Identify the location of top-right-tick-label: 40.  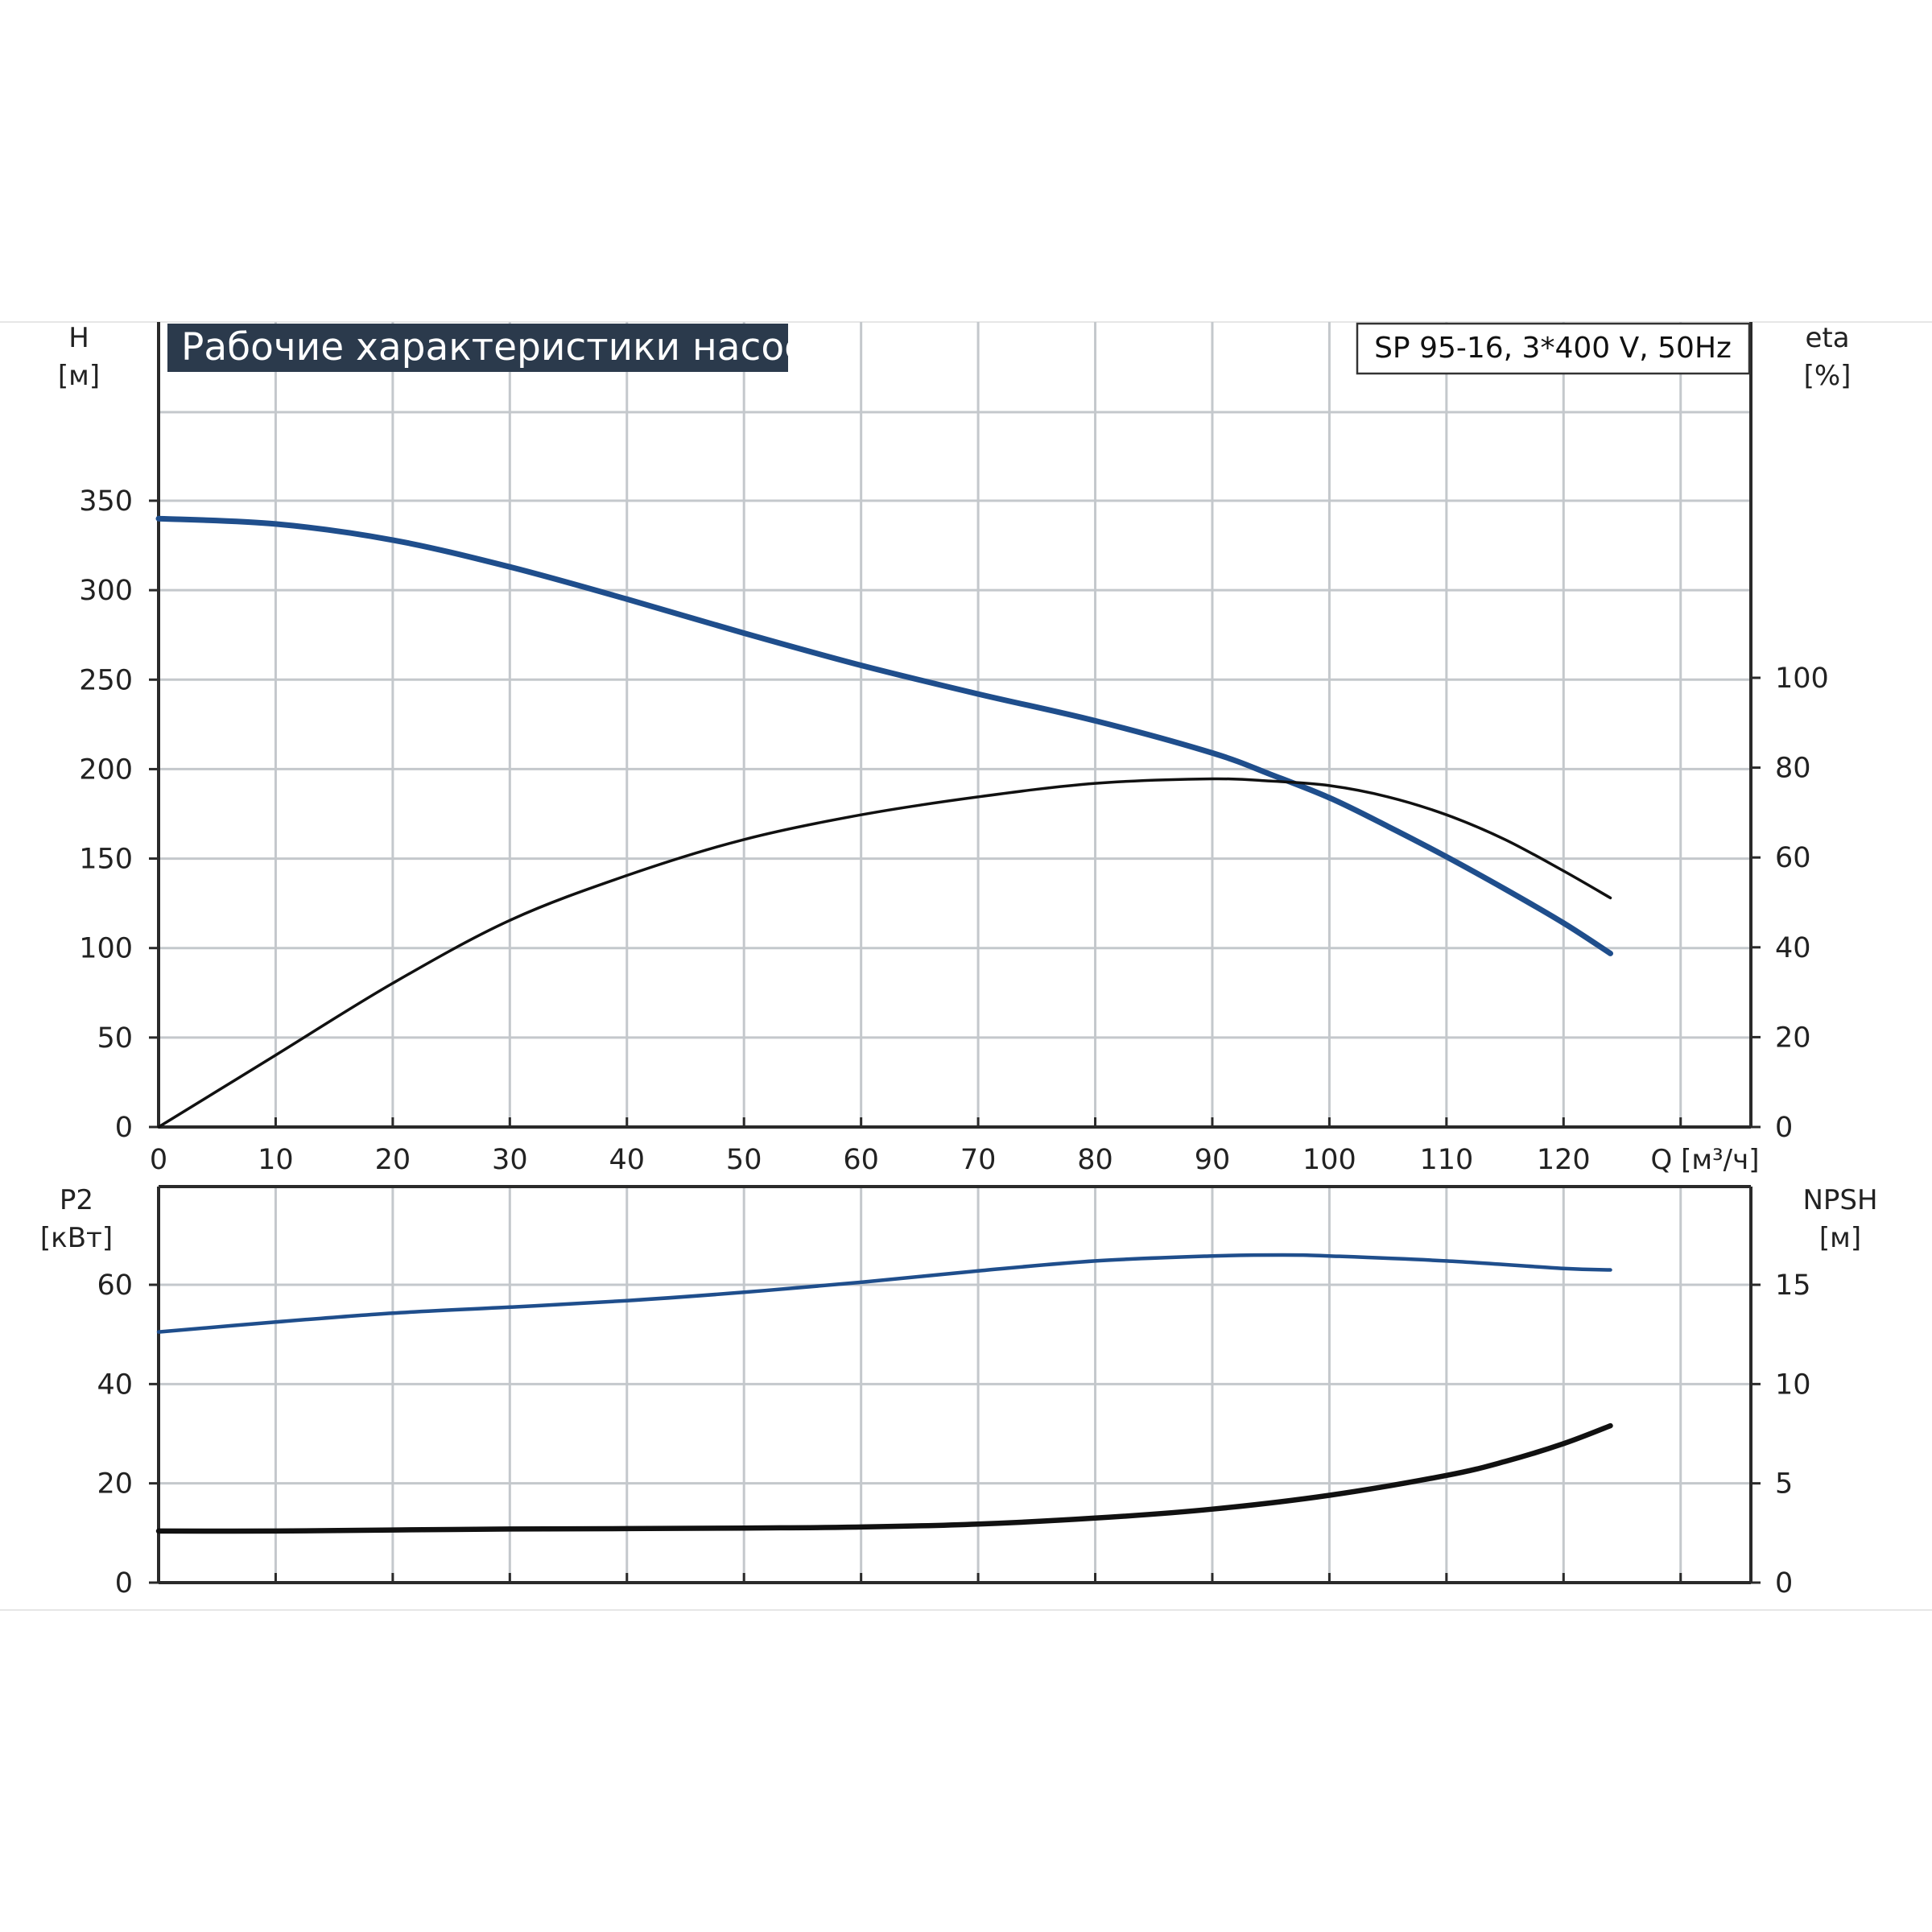
(1793, 948).